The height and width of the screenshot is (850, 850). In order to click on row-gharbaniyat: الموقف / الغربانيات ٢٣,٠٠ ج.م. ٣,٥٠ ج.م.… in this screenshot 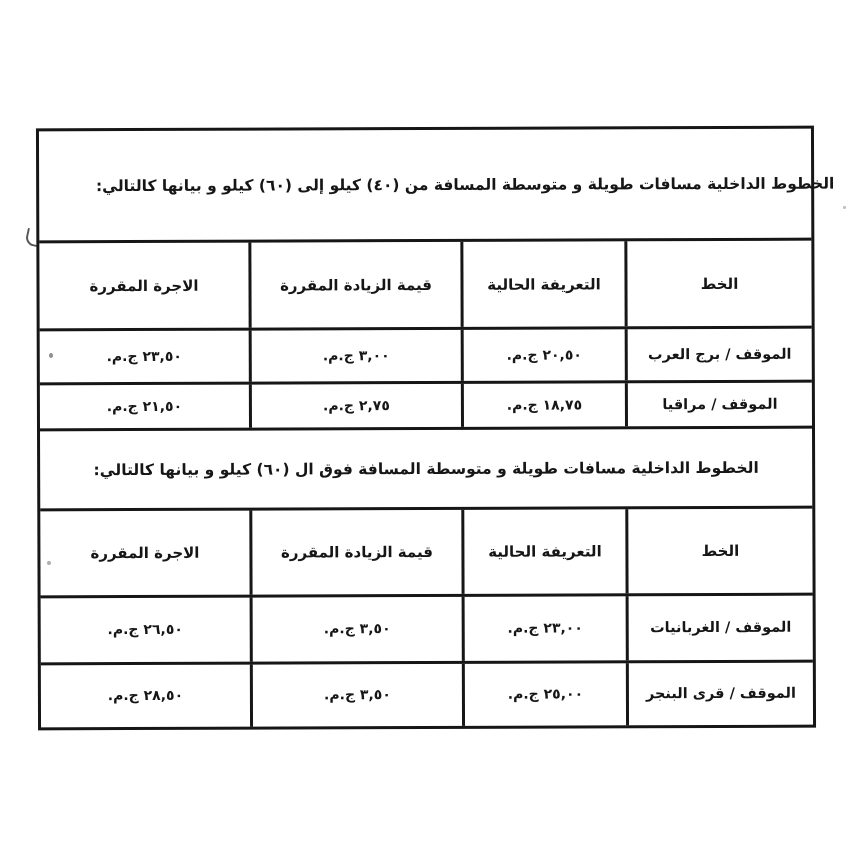, I will do `click(426, 630)`.